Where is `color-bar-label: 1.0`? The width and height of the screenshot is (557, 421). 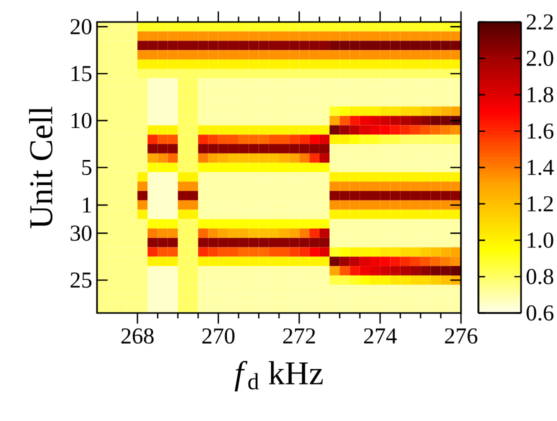
color-bar-label: 1.0 is located at coordinates (541, 240).